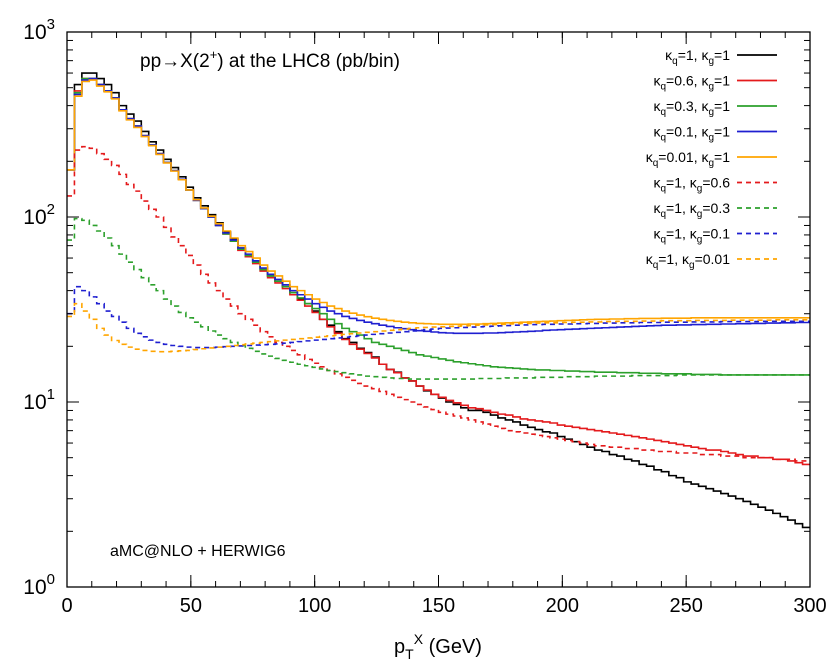  Describe the element at coordinates (39, 400) in the screenshot. I see `y-tick-label: 10¹` at that location.